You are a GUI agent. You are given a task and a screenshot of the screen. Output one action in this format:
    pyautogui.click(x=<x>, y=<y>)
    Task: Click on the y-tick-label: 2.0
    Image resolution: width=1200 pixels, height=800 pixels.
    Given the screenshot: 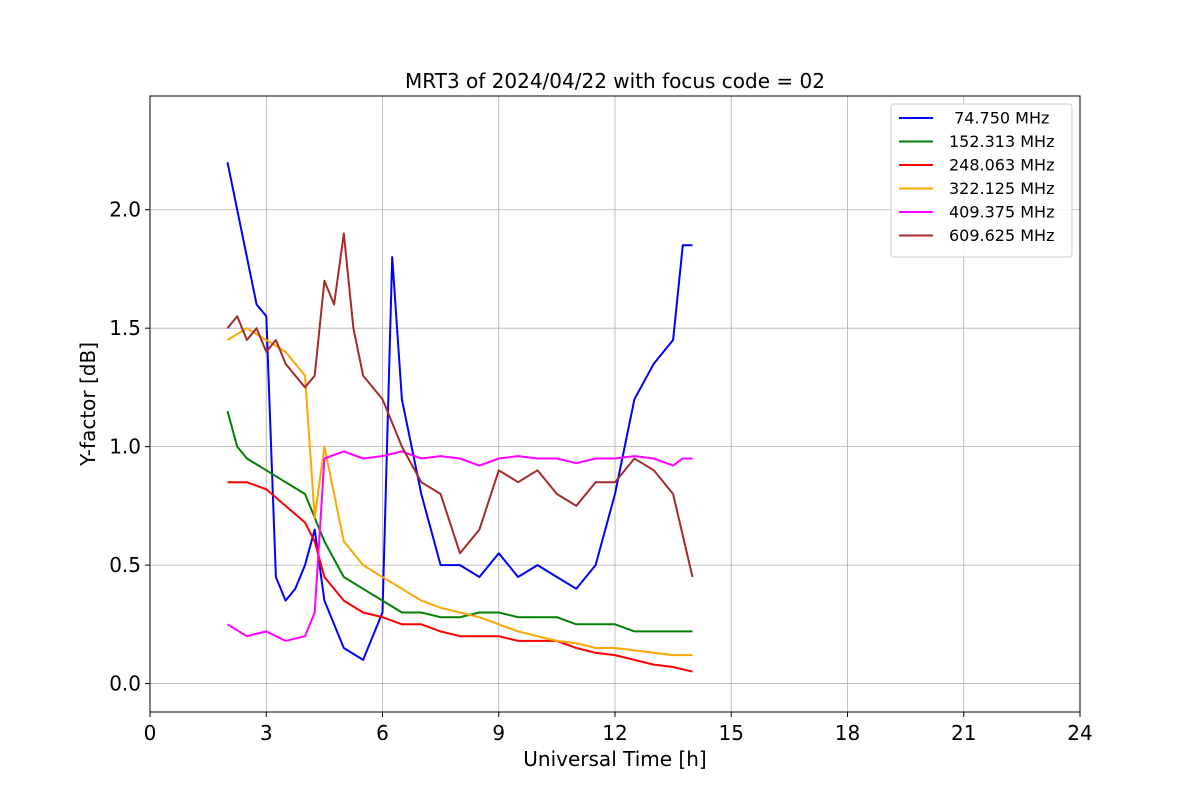 What is the action you would take?
    pyautogui.click(x=125, y=210)
    